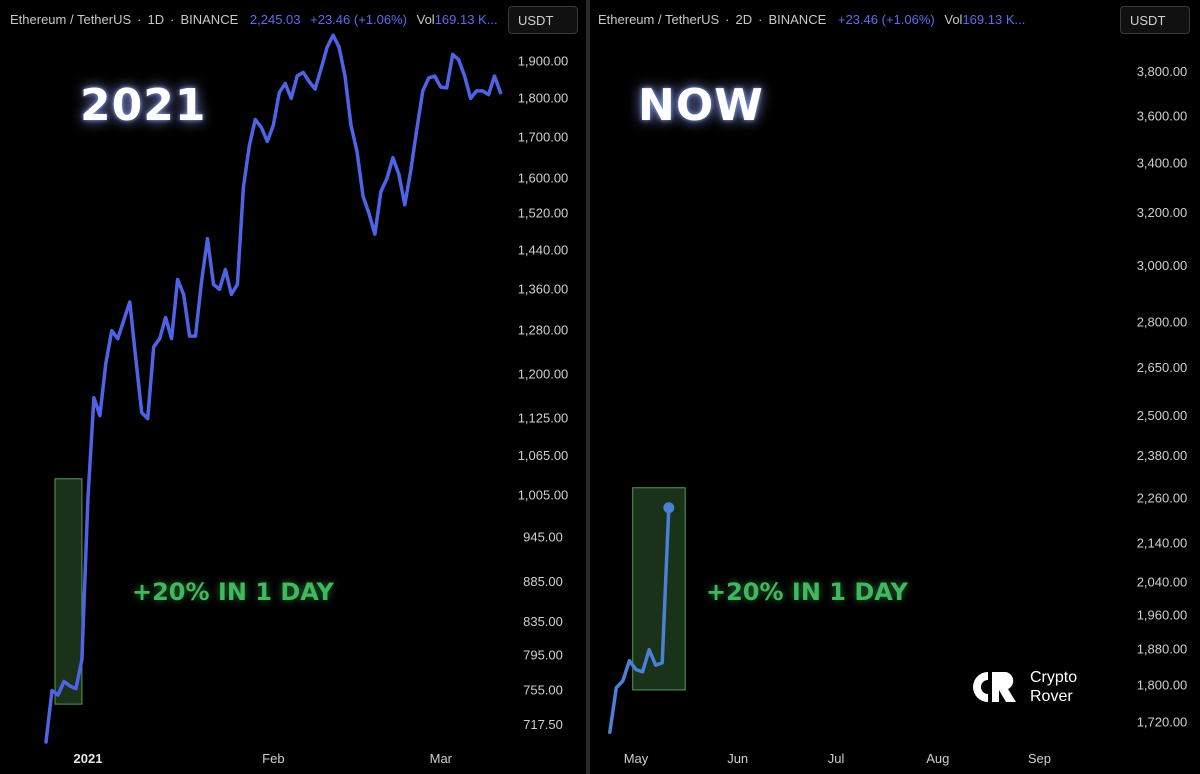 This screenshot has height=774, width=1200. What do you see at coordinates (156, 19) in the screenshot?
I see `left-interval-label: 1D` at bounding box center [156, 19].